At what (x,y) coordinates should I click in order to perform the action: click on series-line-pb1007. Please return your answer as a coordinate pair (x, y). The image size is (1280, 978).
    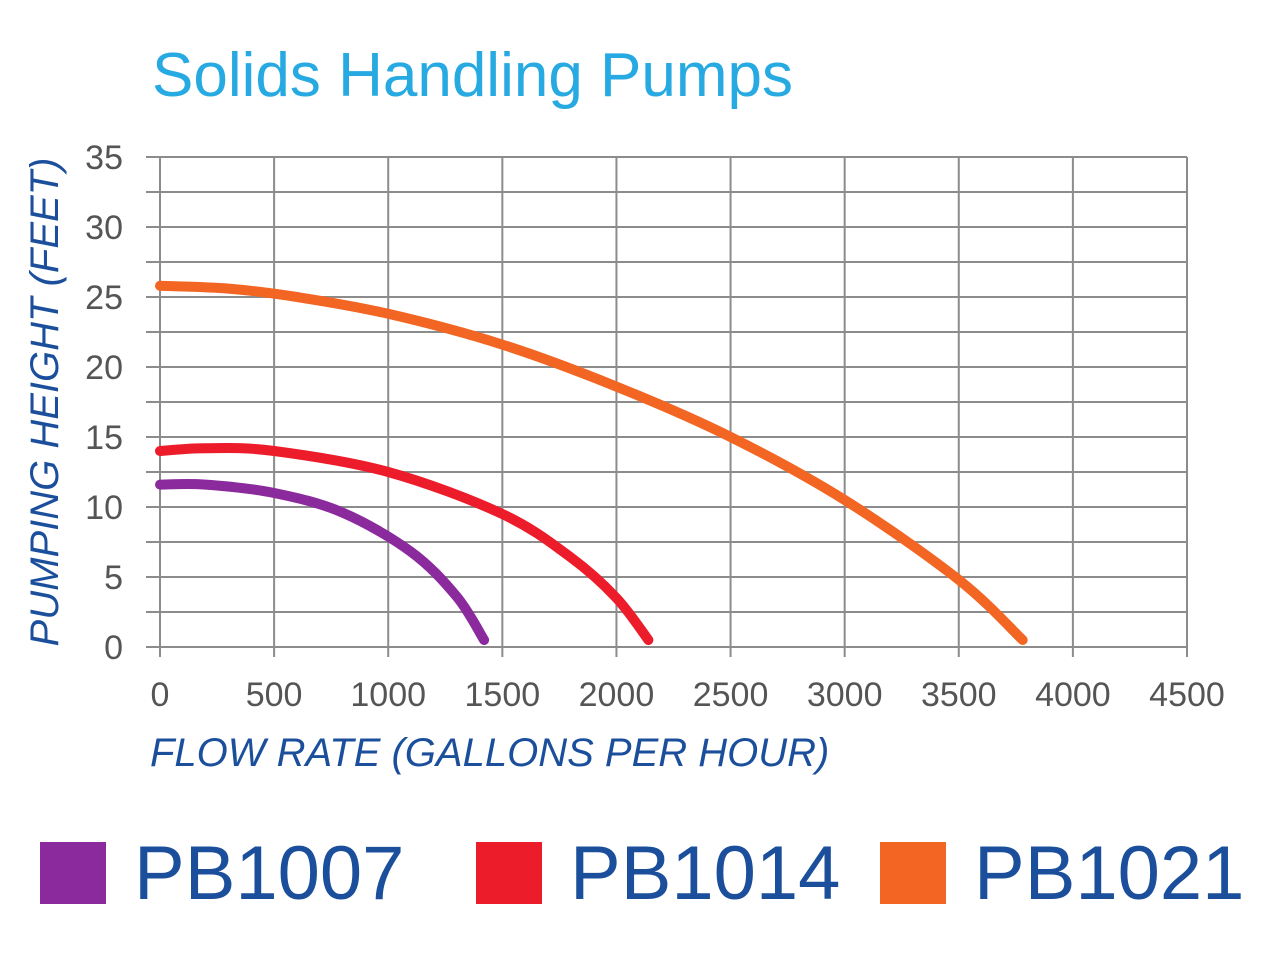
    Looking at the image, I should click on (322, 561).